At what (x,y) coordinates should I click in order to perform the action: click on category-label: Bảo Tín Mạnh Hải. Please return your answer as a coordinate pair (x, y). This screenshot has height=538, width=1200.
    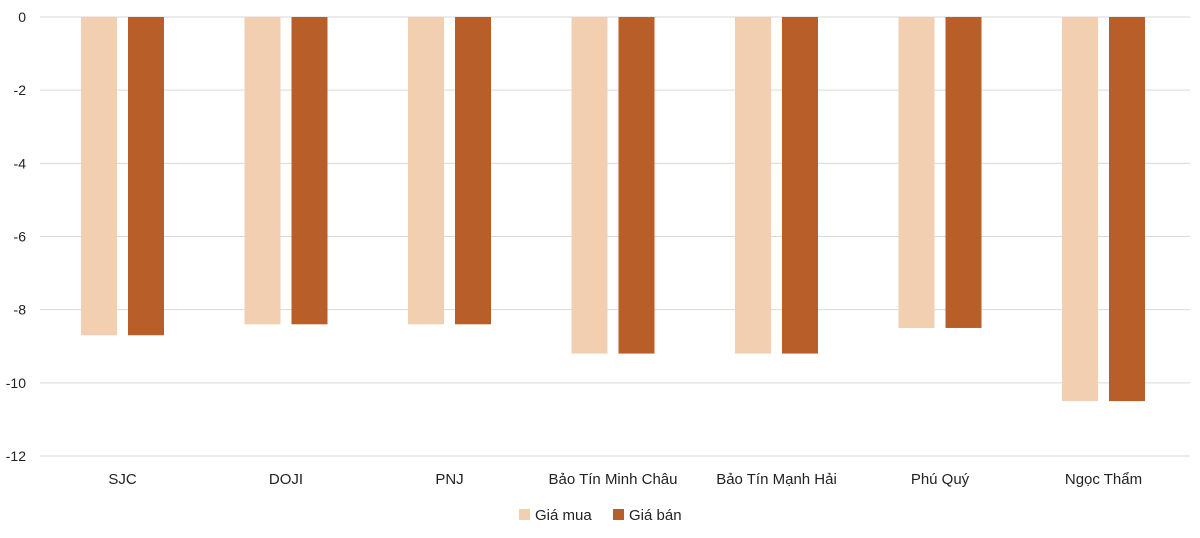
    Looking at the image, I should click on (776, 479).